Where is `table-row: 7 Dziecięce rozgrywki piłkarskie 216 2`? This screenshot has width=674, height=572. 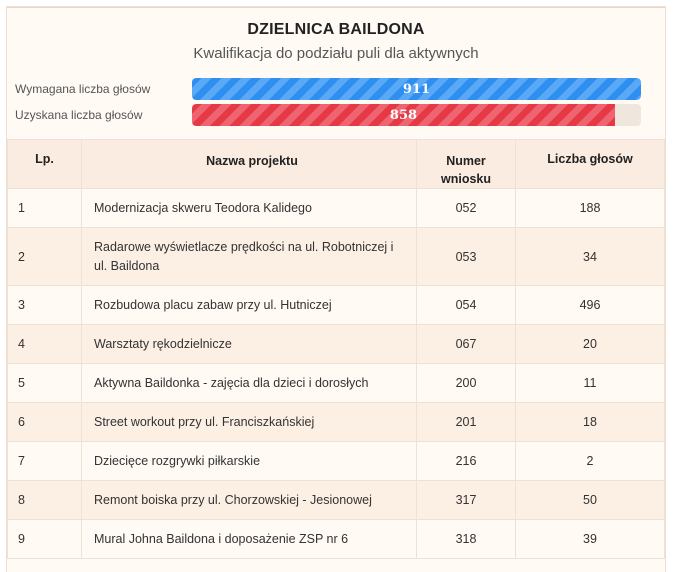
table-row: 7 Dziecięce rozgrywki piłkarskie 216 2 is located at coordinates (336, 461).